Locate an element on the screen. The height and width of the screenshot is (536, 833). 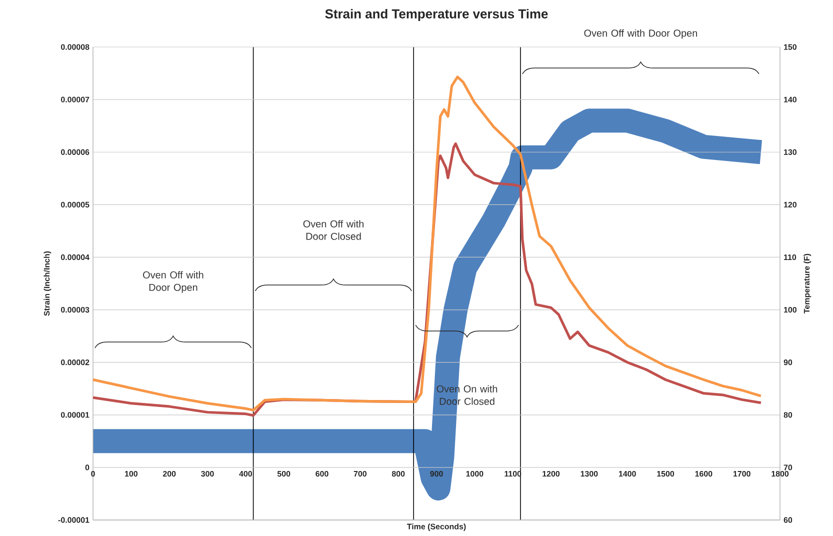
annotation: Oven Off with Door Closed is located at coordinates (333, 230).